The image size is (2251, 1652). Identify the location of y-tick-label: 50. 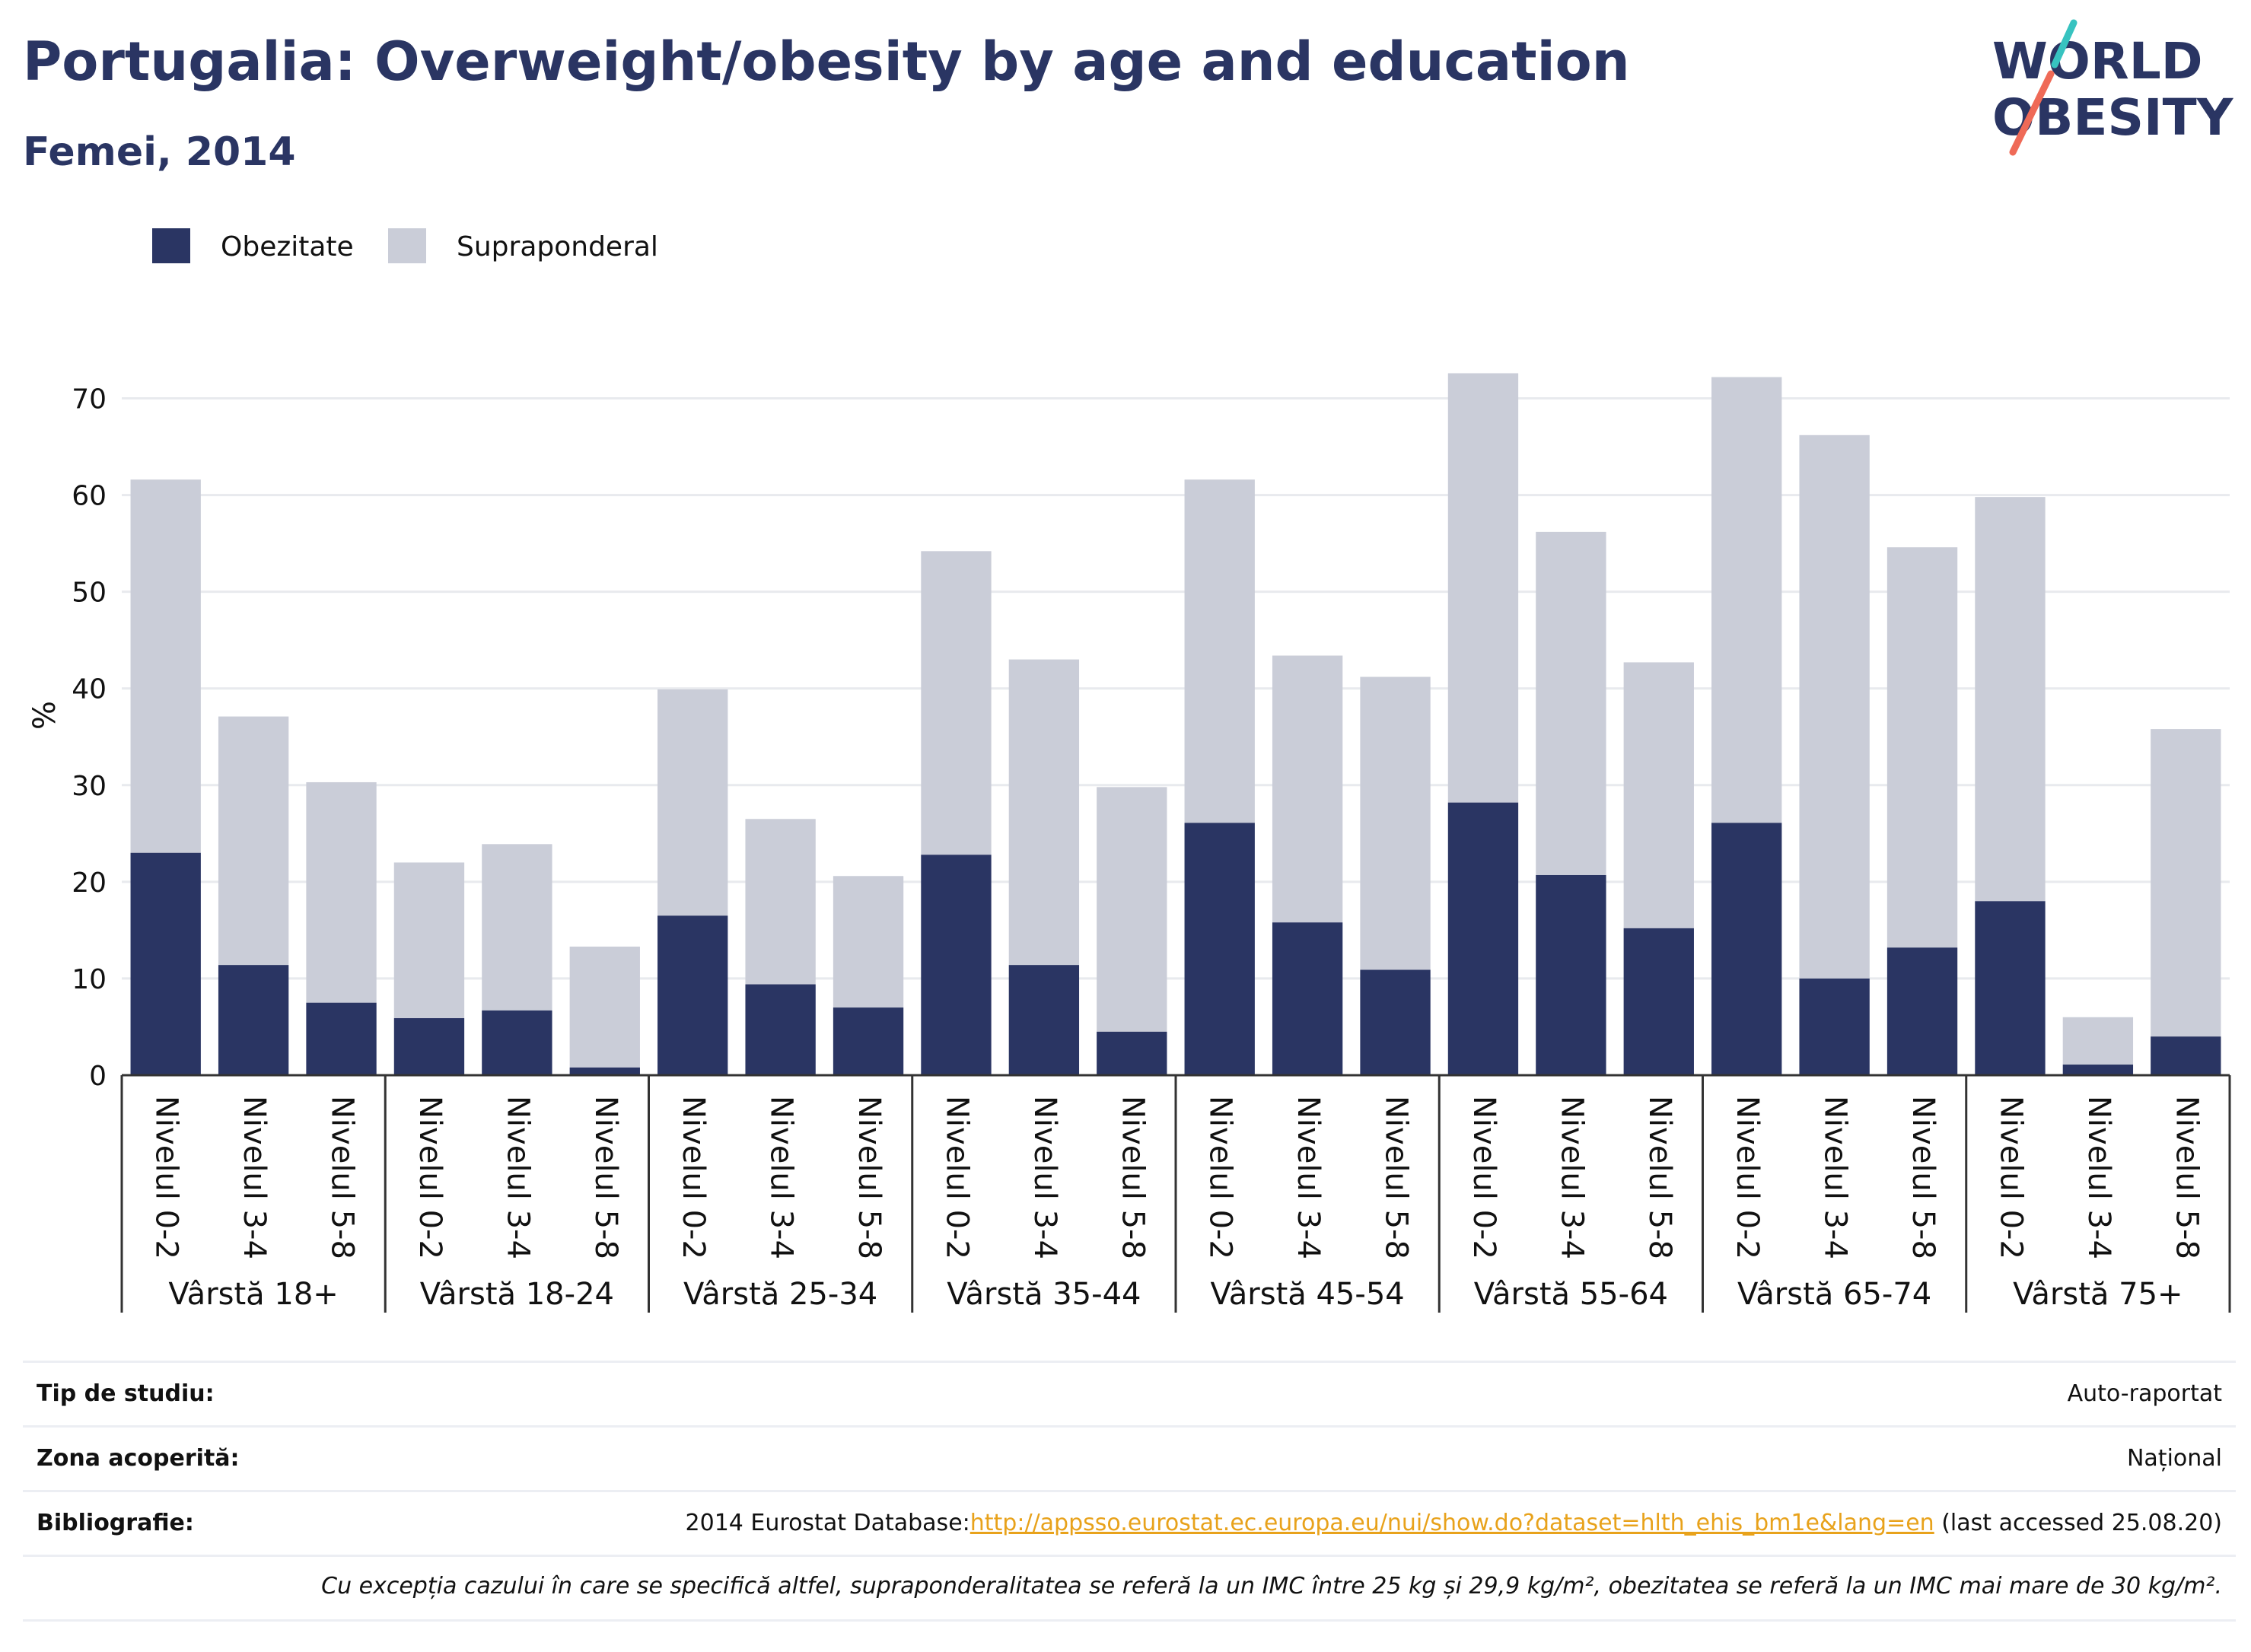
(89, 593).